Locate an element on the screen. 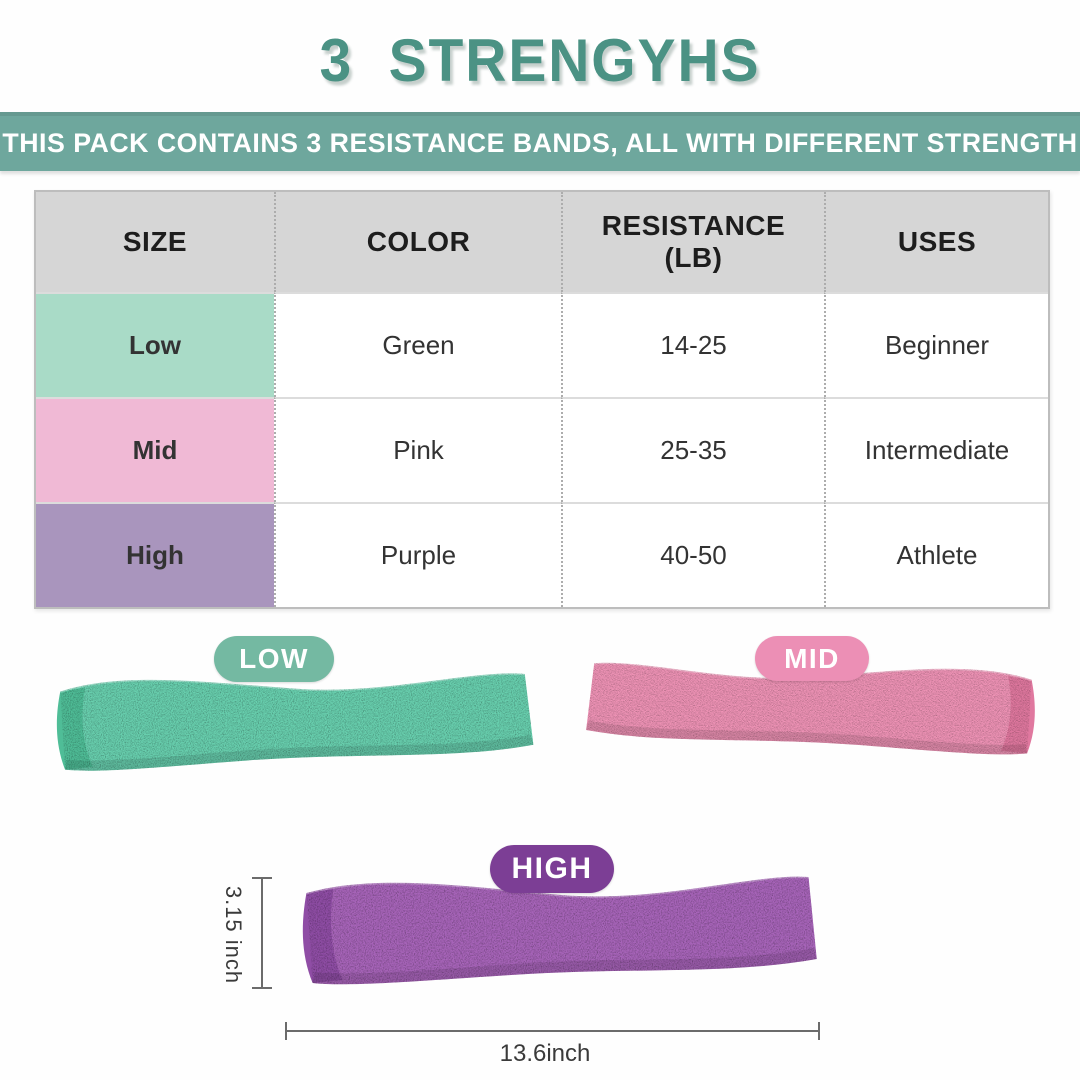  height-dimension-cap-top is located at coordinates (262, 878).